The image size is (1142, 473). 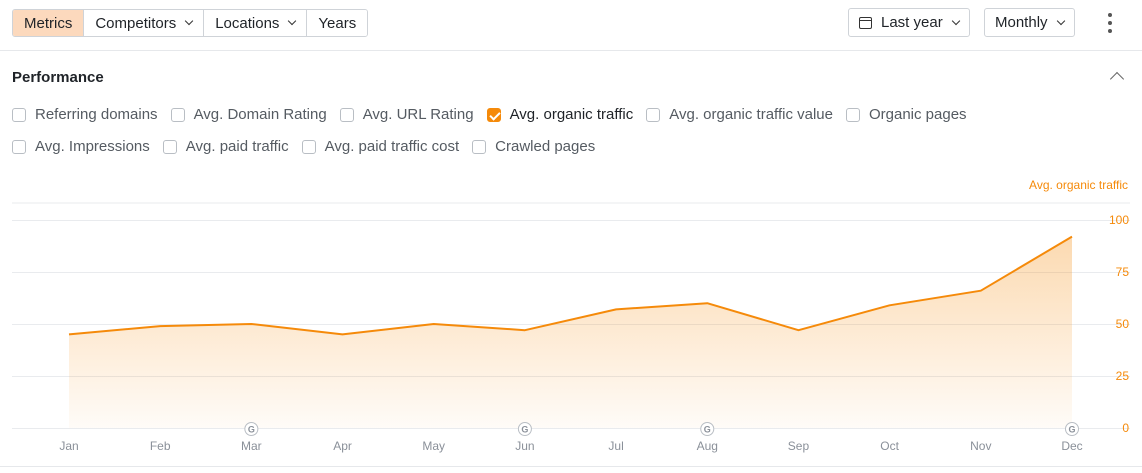 I want to click on checkbox-checked-icon, so click(x=493, y=114).